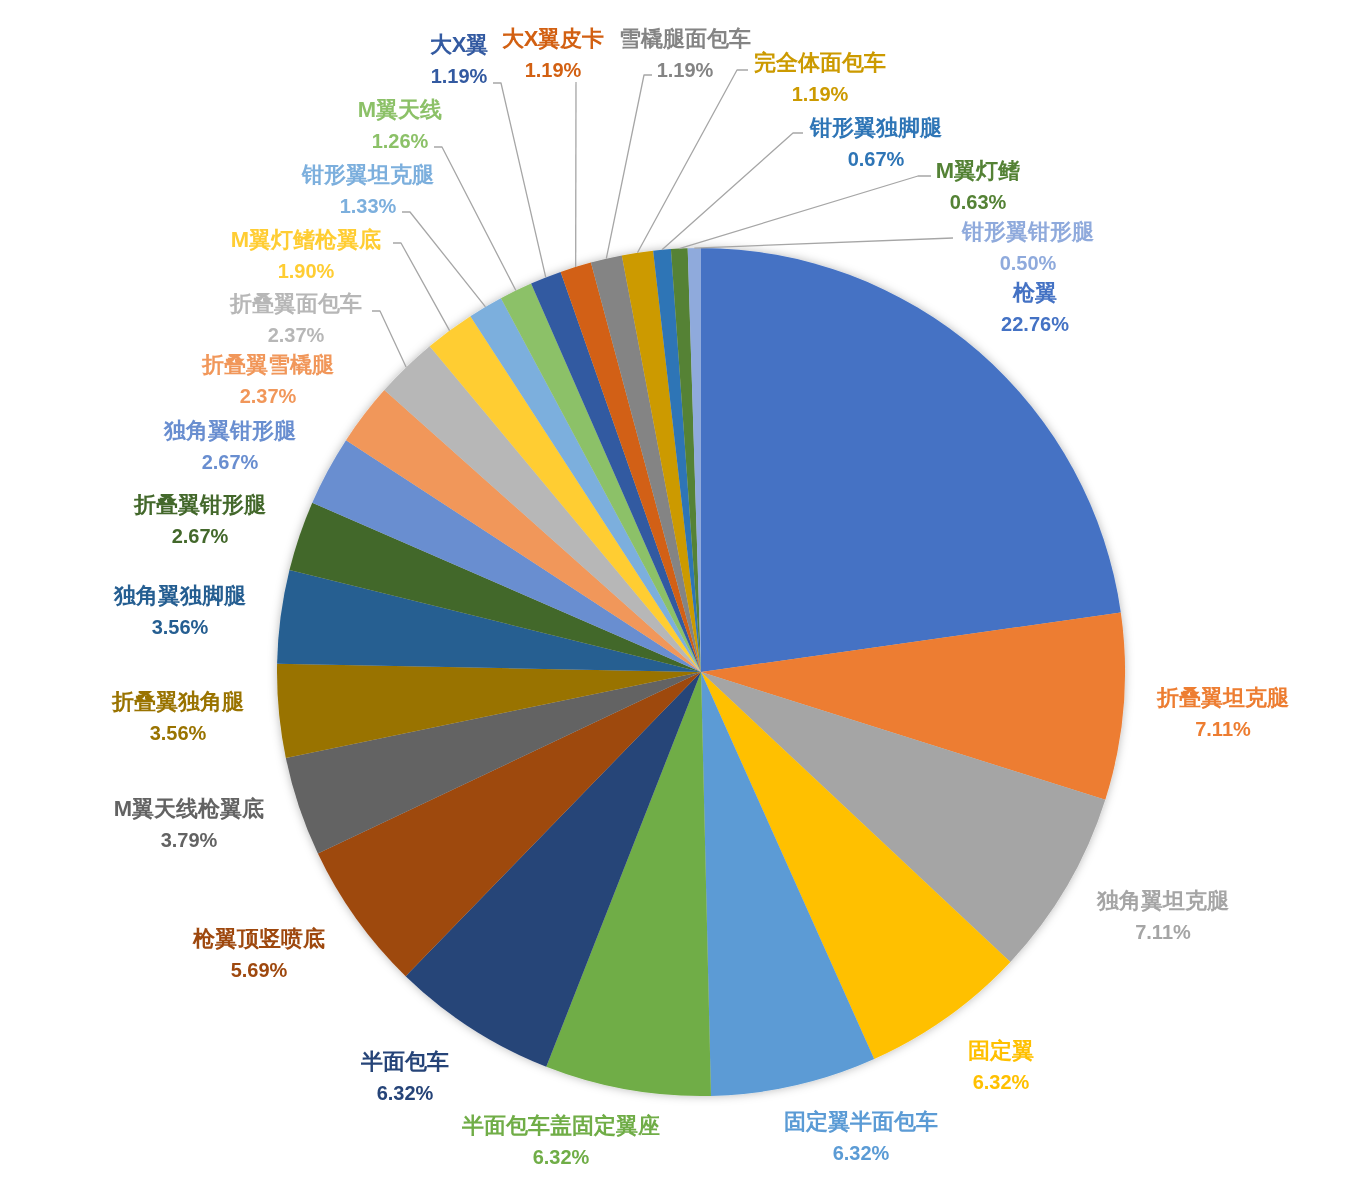  What do you see at coordinates (295, 303) in the screenshot?
I see `slice-label: 折叠翼面包车` at bounding box center [295, 303].